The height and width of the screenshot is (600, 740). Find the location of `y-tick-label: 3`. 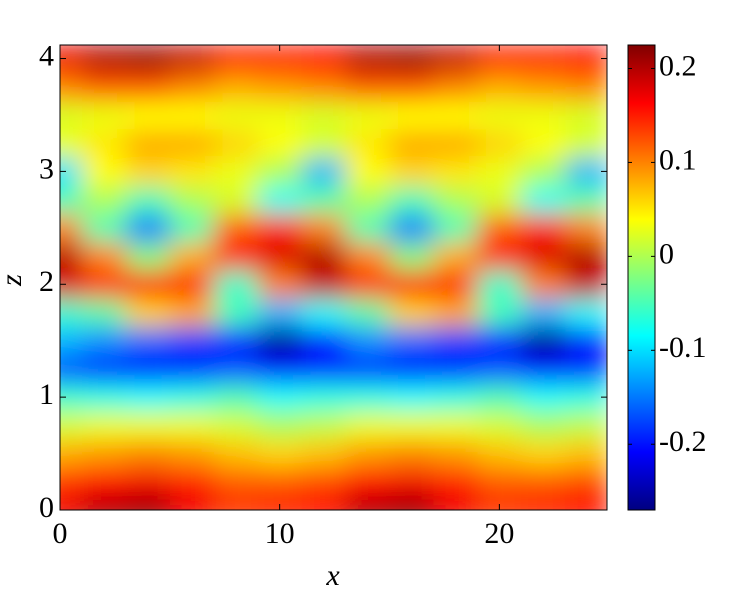

y-tick-label: 3 is located at coordinates (46, 168).